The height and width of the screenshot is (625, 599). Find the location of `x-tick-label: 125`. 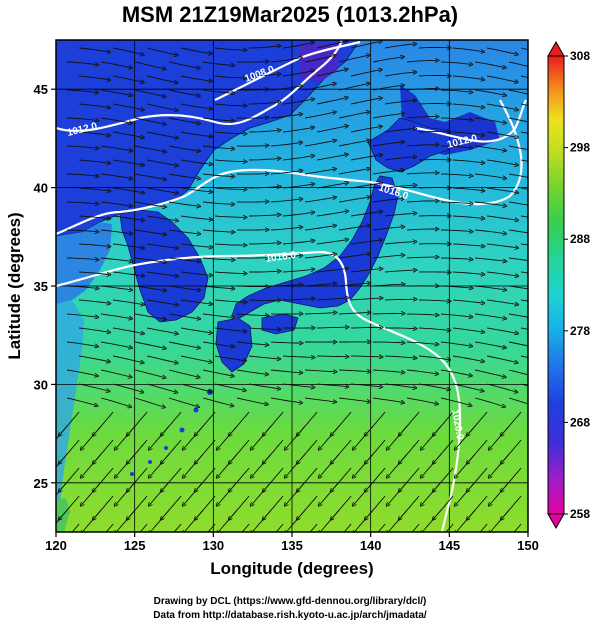

x-tick-label: 125 is located at coordinates (135, 545).